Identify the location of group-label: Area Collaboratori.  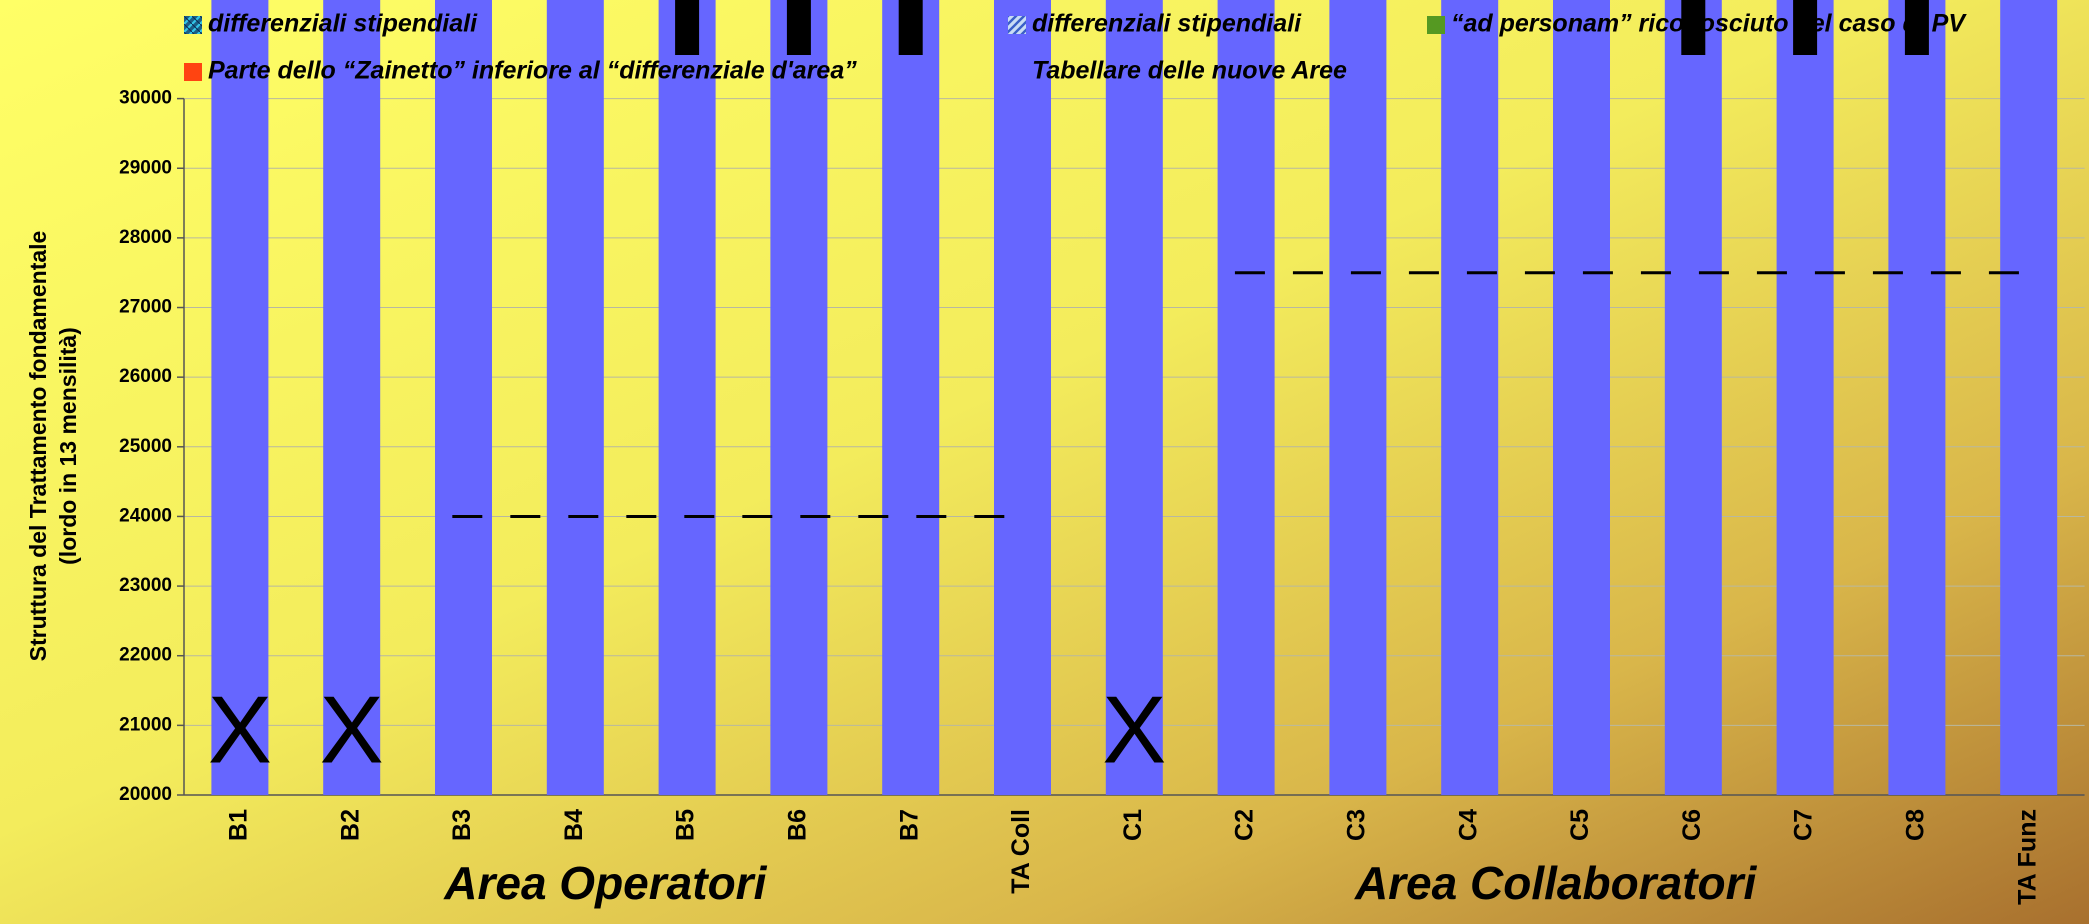
(1556, 883).